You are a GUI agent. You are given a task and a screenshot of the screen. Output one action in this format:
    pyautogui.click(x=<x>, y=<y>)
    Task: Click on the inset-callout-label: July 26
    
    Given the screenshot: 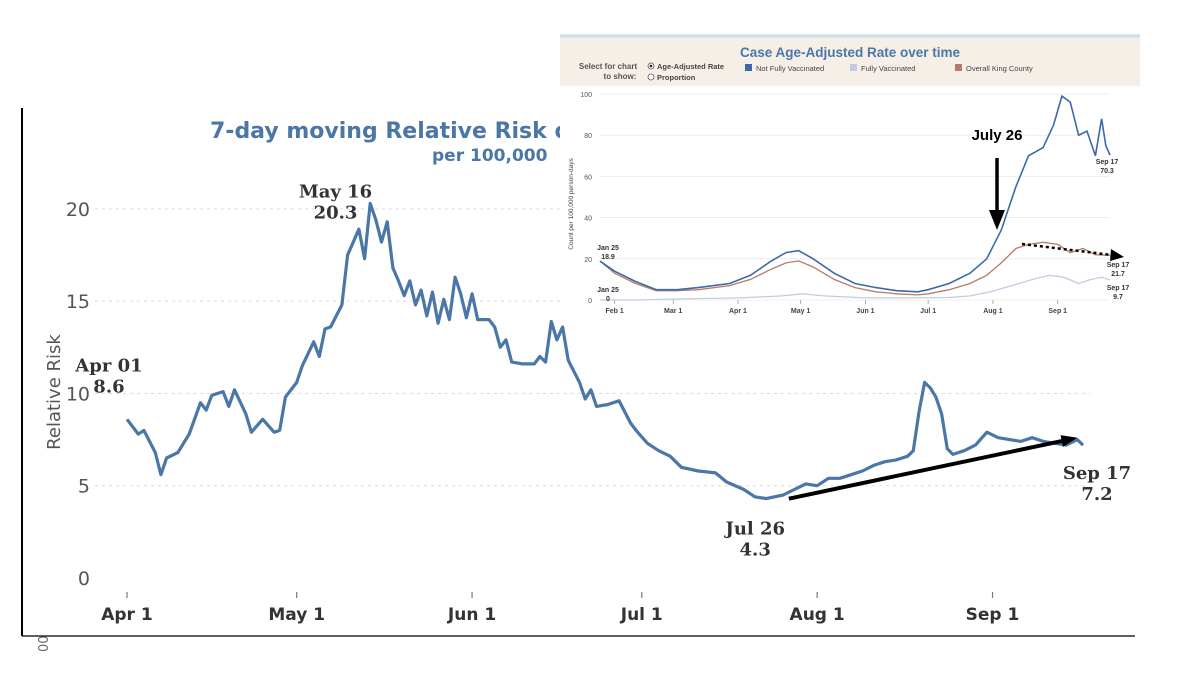 What is the action you would take?
    pyautogui.click(x=997, y=135)
    